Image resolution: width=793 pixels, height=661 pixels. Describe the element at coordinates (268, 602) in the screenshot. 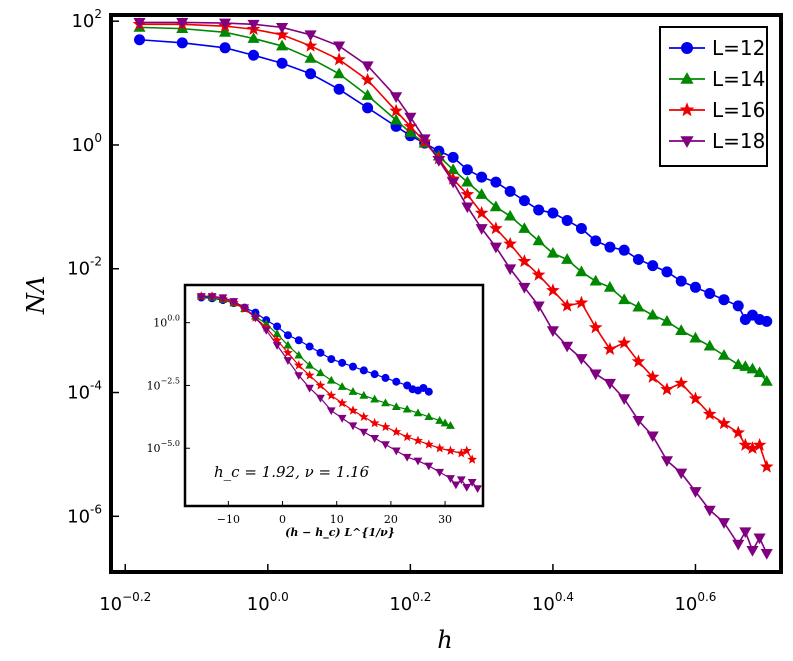

I see `main-x-tick-label-1: 100.0` at that location.